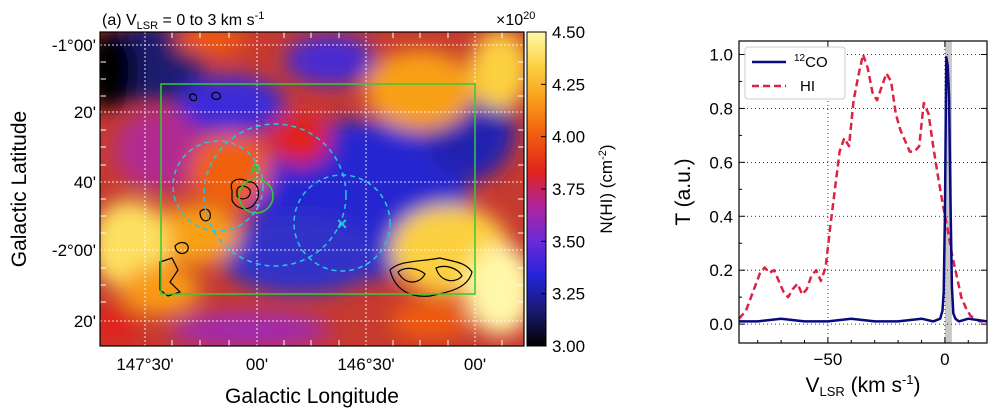 This screenshot has height=419, width=996. Describe the element at coordinates (74, 250) in the screenshot. I see `ytick-label-3: -2°00'` at that location.